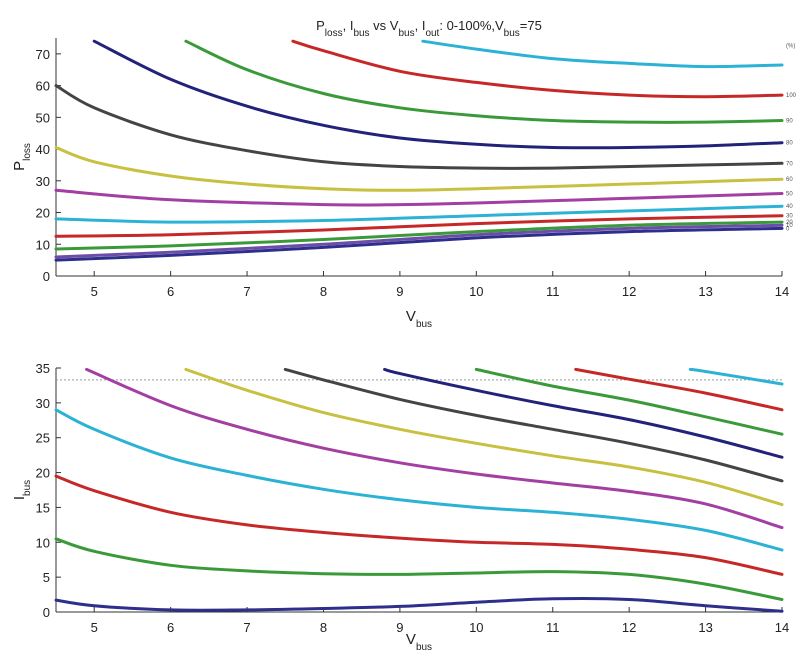 The height and width of the screenshot is (665, 800). What do you see at coordinates (399, 627) in the screenshot?
I see `ibus-x-tick-label: 9` at bounding box center [399, 627].